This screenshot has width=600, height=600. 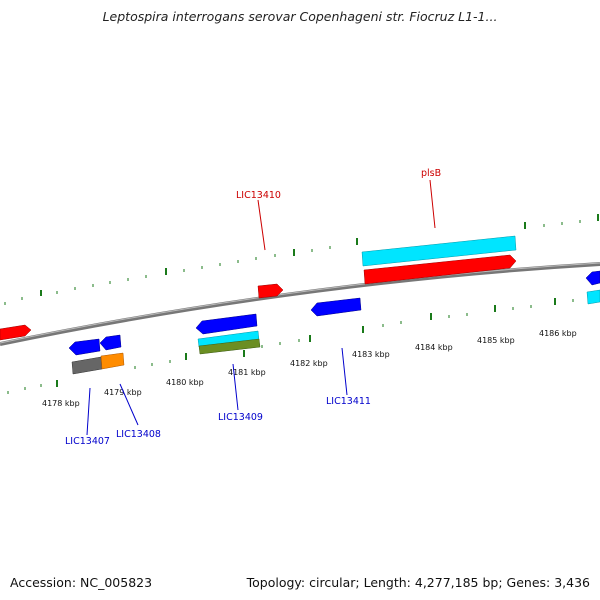 I want to click on scale-label: 4180 kbp, so click(x=185, y=382).